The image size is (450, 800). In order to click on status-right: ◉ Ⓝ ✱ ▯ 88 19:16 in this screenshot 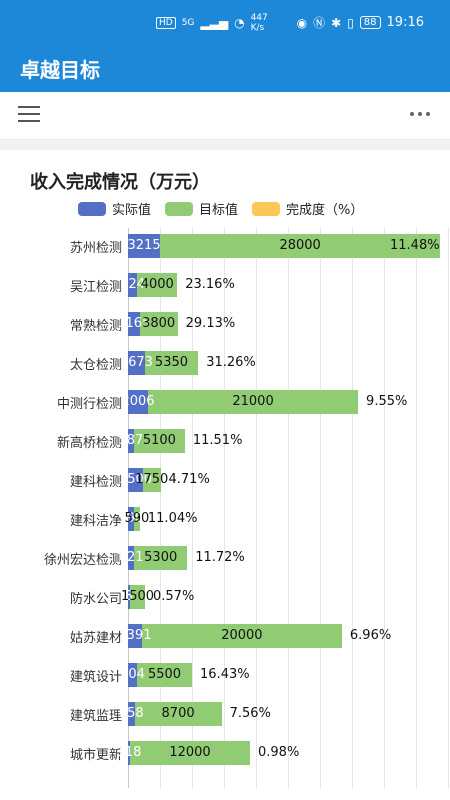, I will do `click(360, 22)`.